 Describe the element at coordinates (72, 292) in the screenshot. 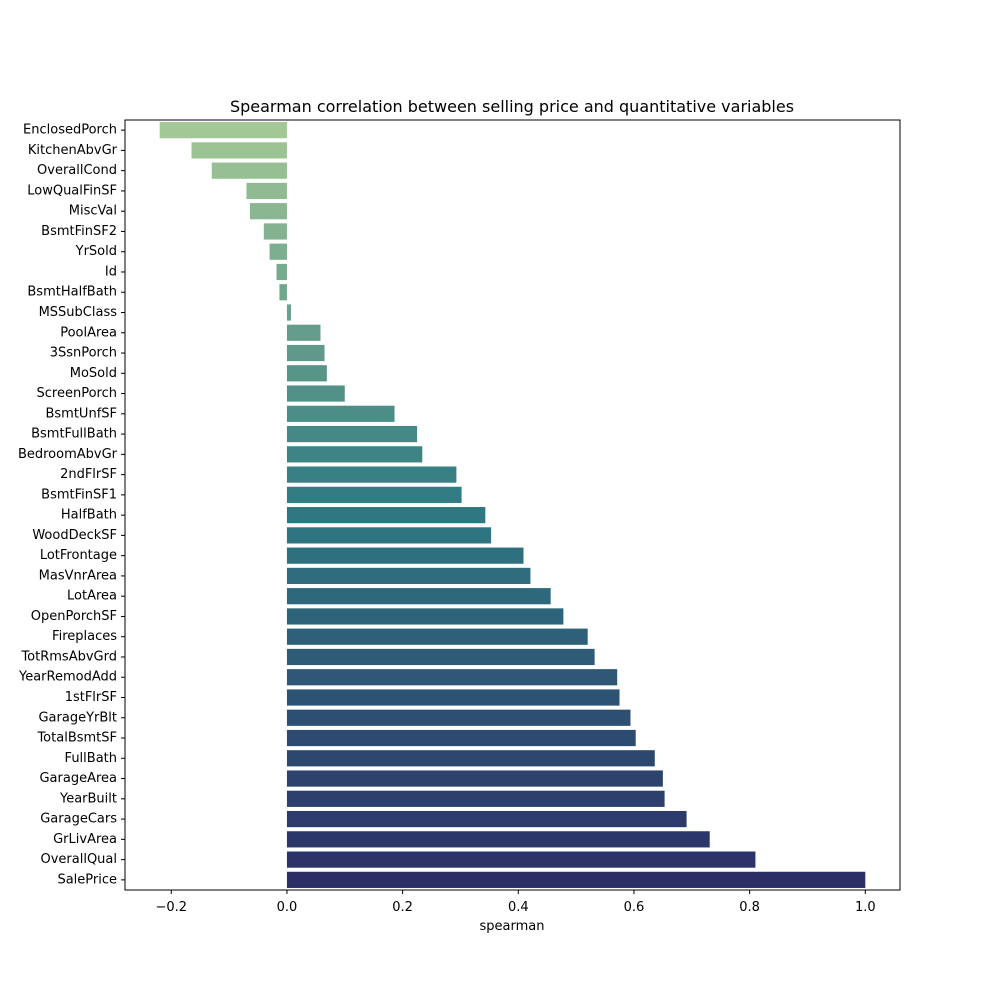

I see `y-tick-label: BsmtHalfBath` at that location.